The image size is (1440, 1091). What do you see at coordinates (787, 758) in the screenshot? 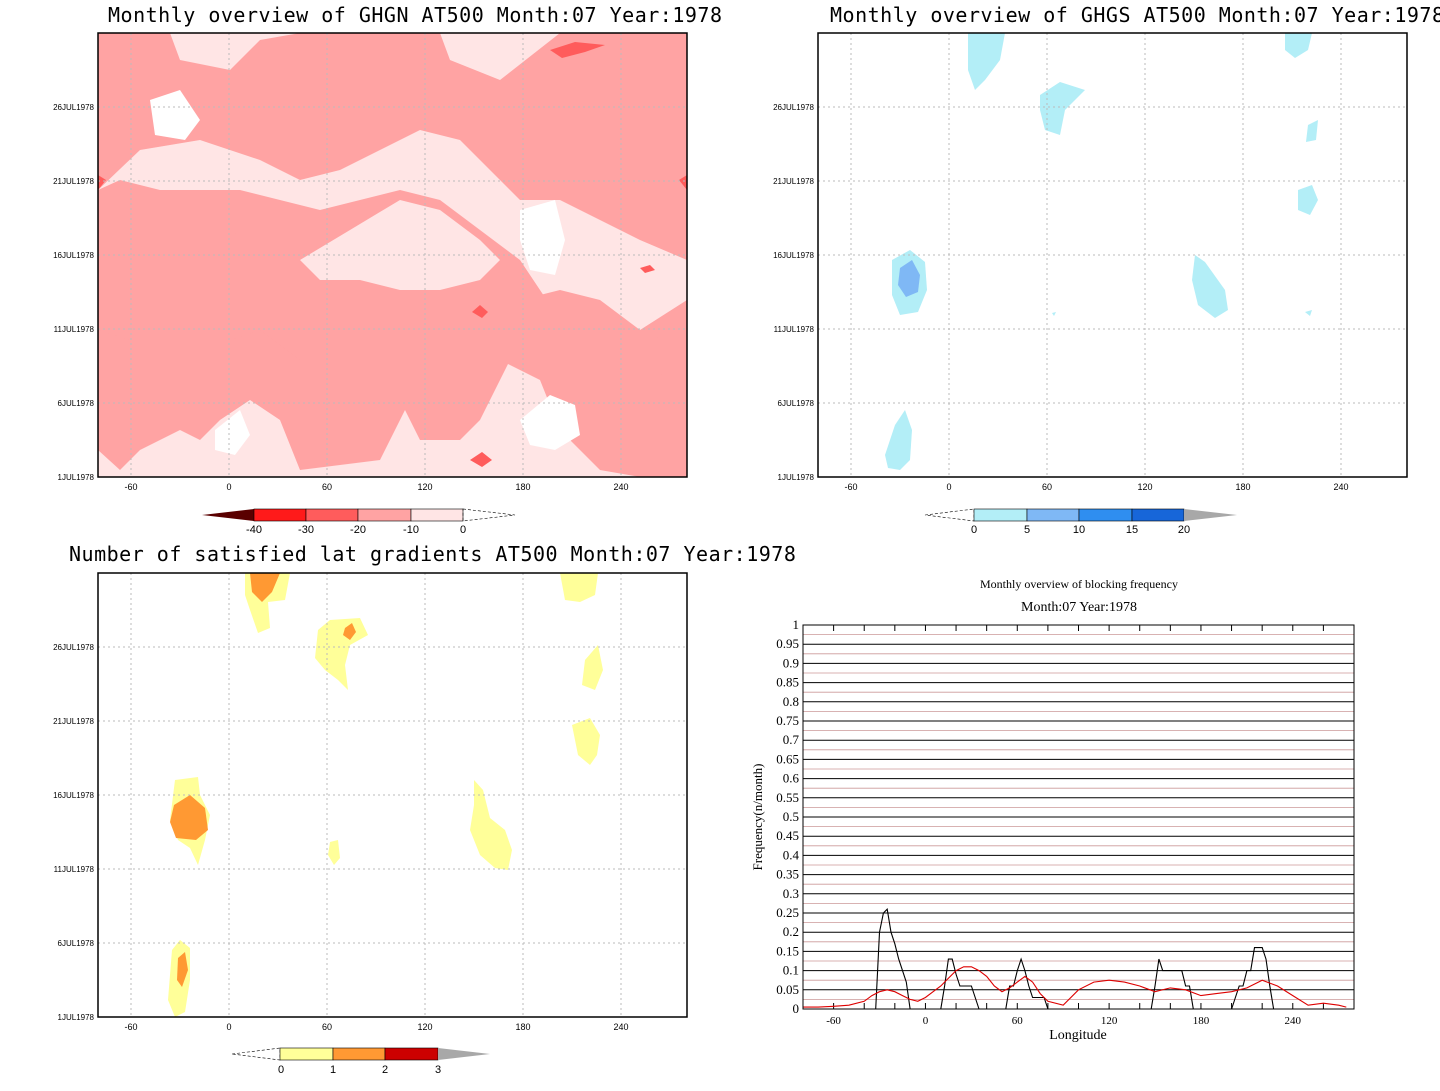
I see `freq-y-tick-label: 0.65` at bounding box center [787, 758].